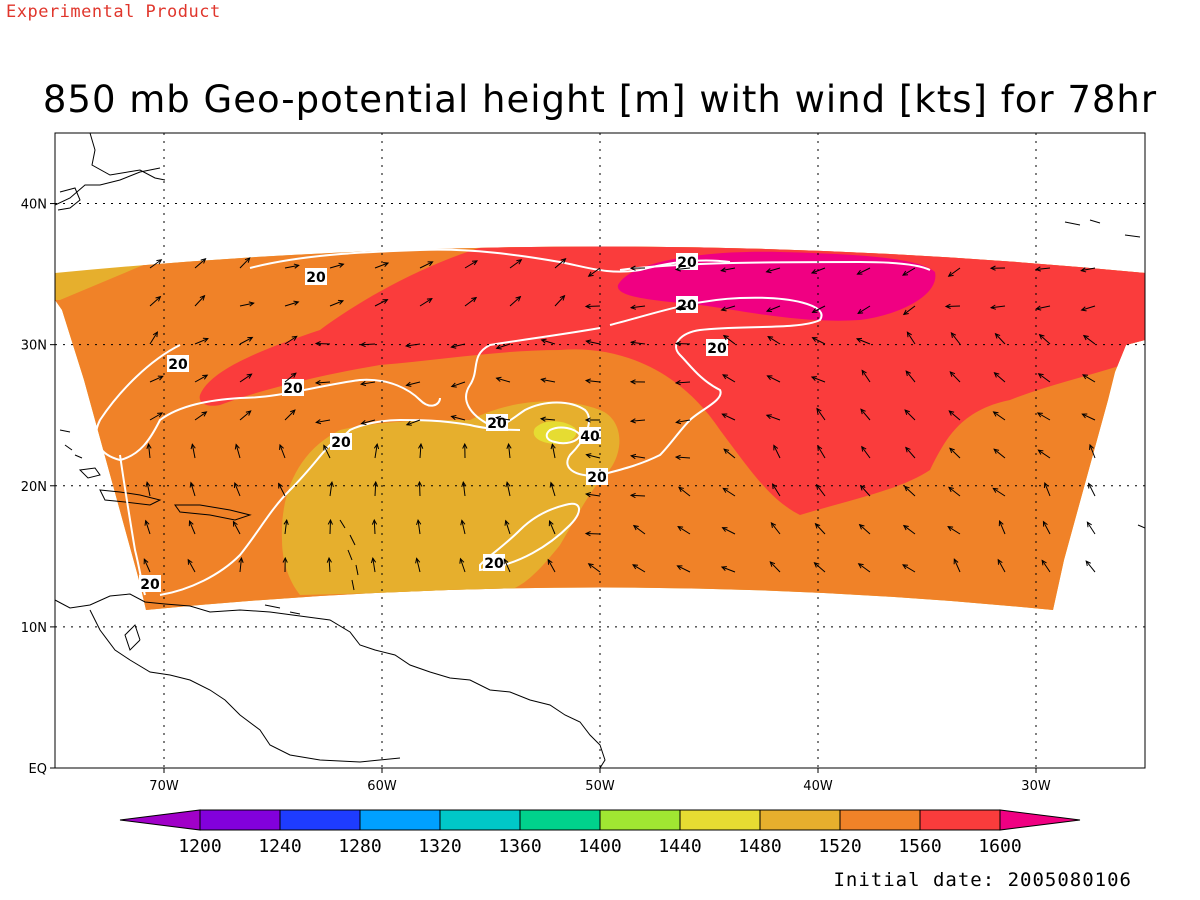  I want to click on colorbar-high-arrow, so click(1040, 820).